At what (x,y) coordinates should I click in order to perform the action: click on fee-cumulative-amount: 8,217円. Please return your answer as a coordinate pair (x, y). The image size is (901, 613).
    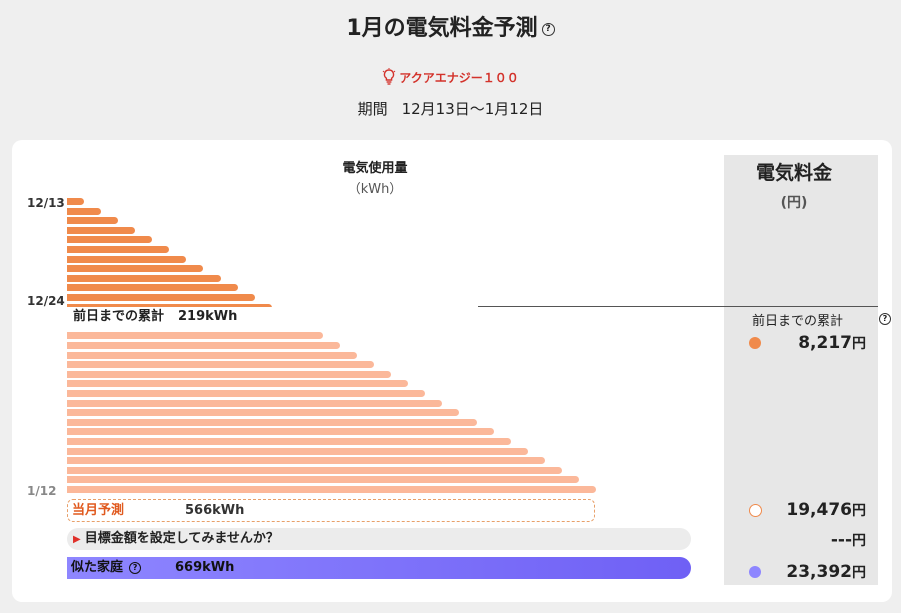
    Looking at the image, I should click on (832, 343).